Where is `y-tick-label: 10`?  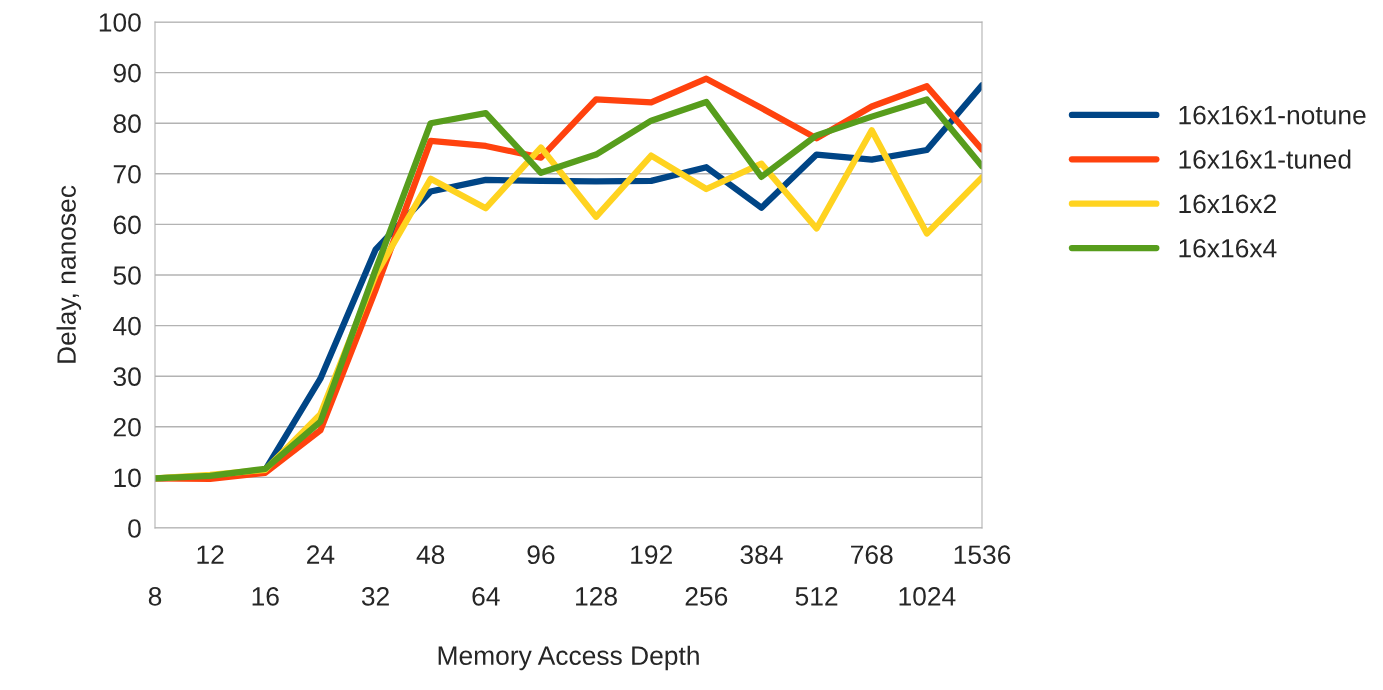
y-tick-label: 10 is located at coordinates (127, 478).